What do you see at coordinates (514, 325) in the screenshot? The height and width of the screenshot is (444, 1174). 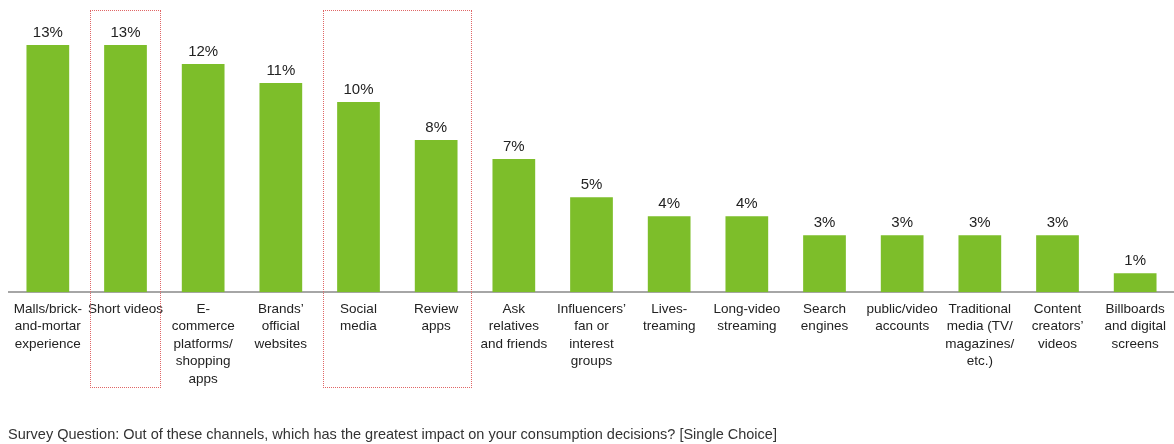 I see `x-tick-label: Ask relatives and friends` at bounding box center [514, 325].